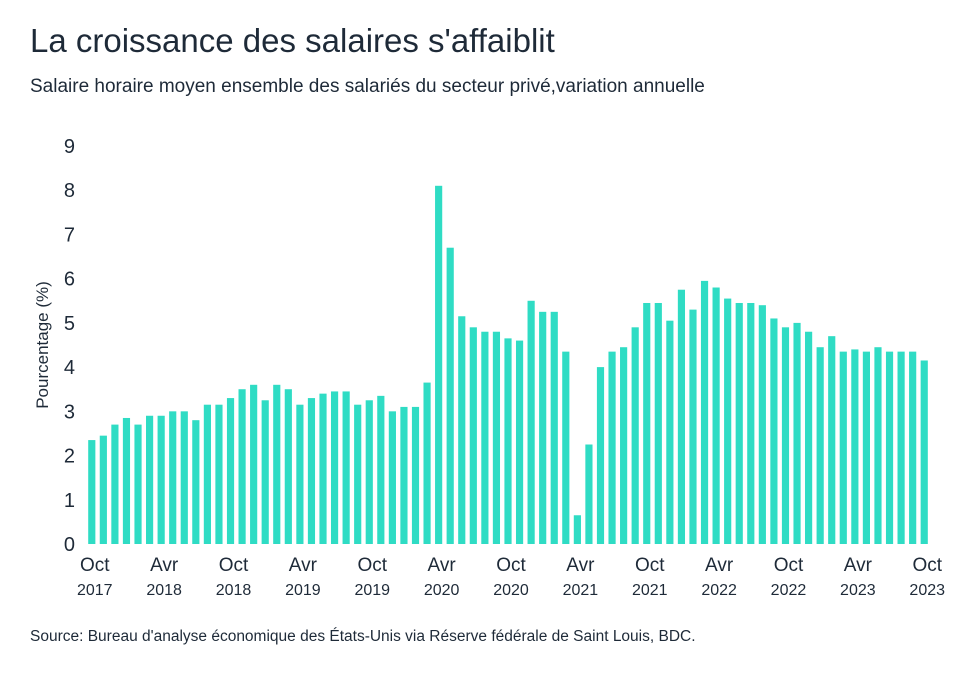 The image size is (960, 683). Describe the element at coordinates (69, 457) in the screenshot. I see `y-tick-label: 2` at that location.